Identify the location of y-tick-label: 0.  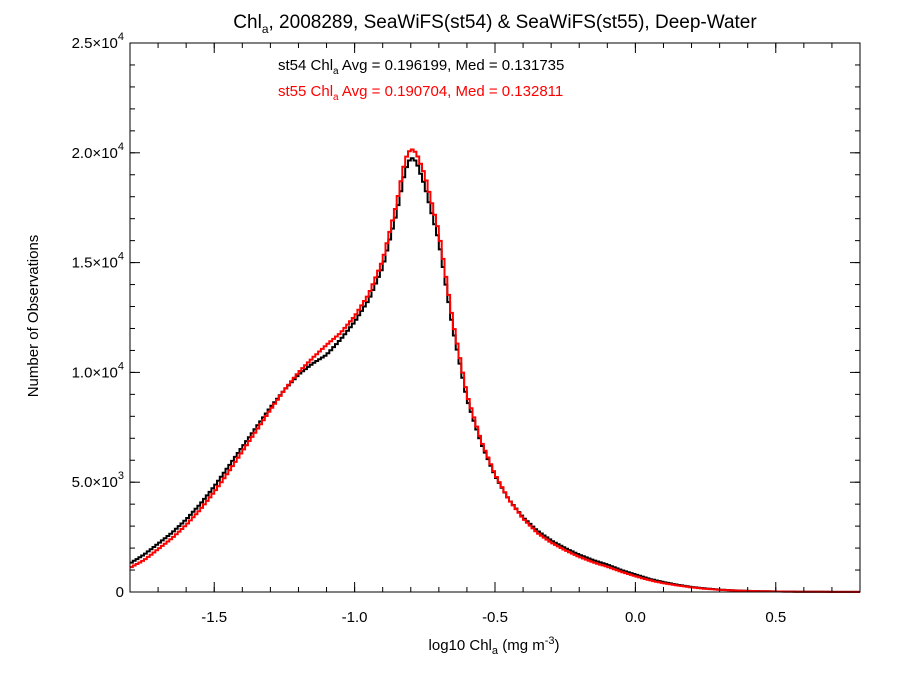
(120, 592).